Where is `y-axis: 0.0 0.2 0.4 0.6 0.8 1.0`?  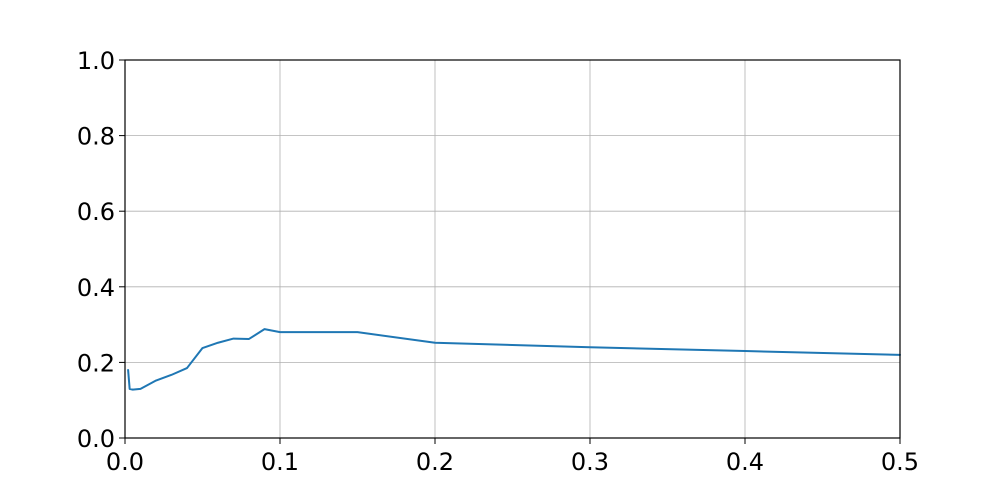 y-axis: 0.0 0.2 0.4 0.6 0.8 1.0 is located at coordinates (101, 250).